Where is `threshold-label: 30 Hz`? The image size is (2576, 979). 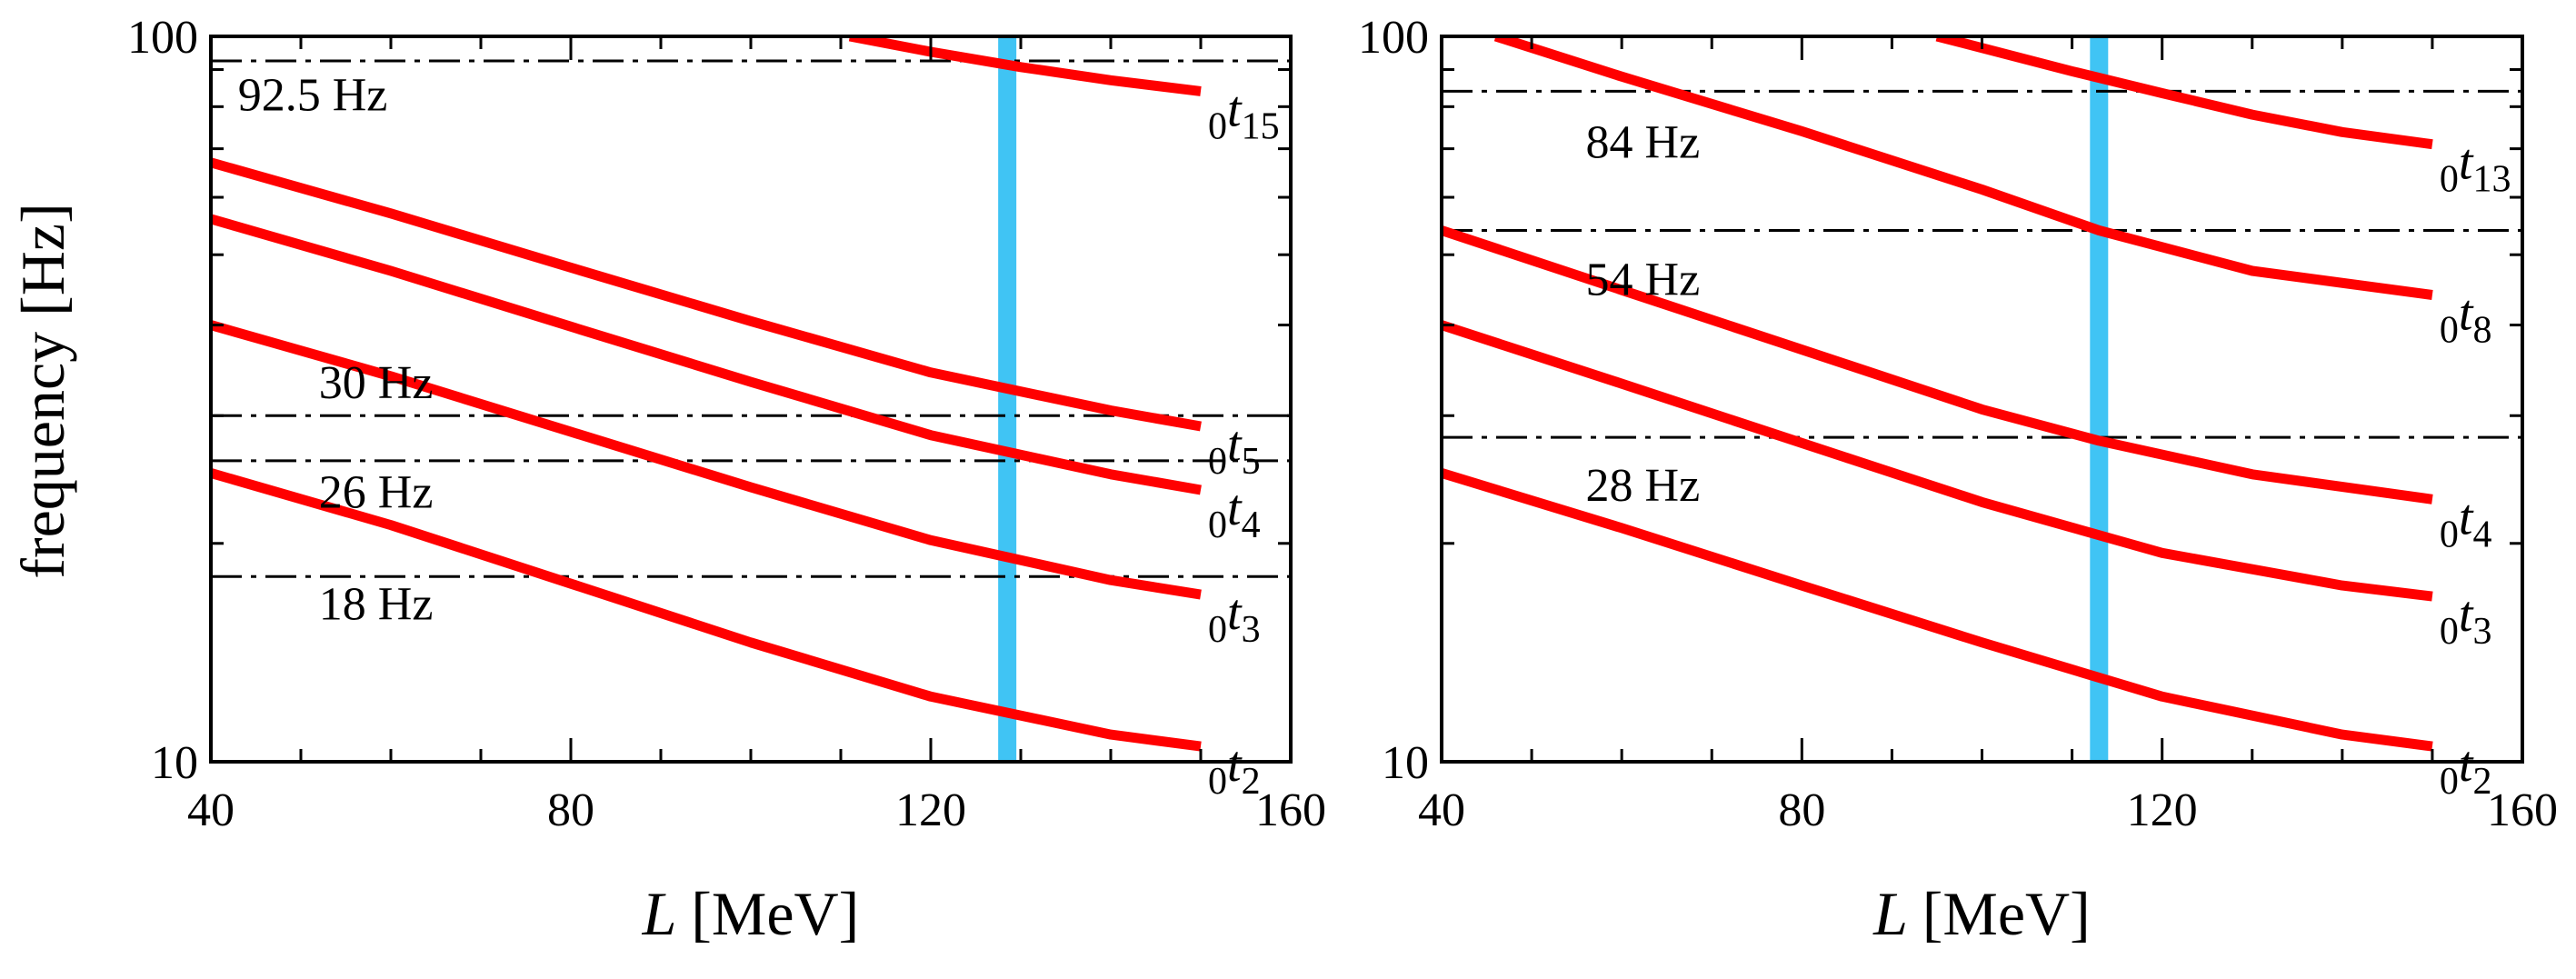
threshold-label: 30 Hz is located at coordinates (376, 383).